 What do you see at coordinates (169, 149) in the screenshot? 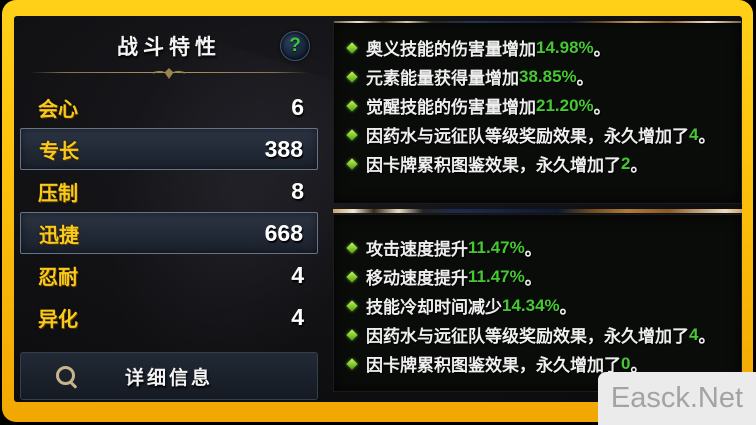
I see `stat-row: 专长 388` at bounding box center [169, 149].